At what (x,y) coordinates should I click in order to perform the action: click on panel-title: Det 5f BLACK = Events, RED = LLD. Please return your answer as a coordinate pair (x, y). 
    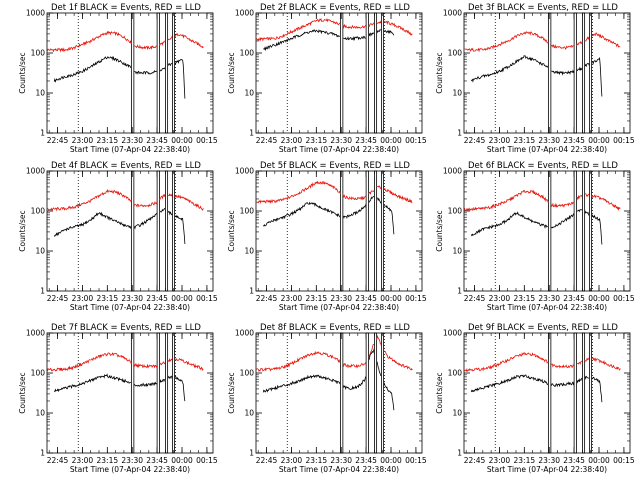
    Looking at the image, I should click on (335, 166).